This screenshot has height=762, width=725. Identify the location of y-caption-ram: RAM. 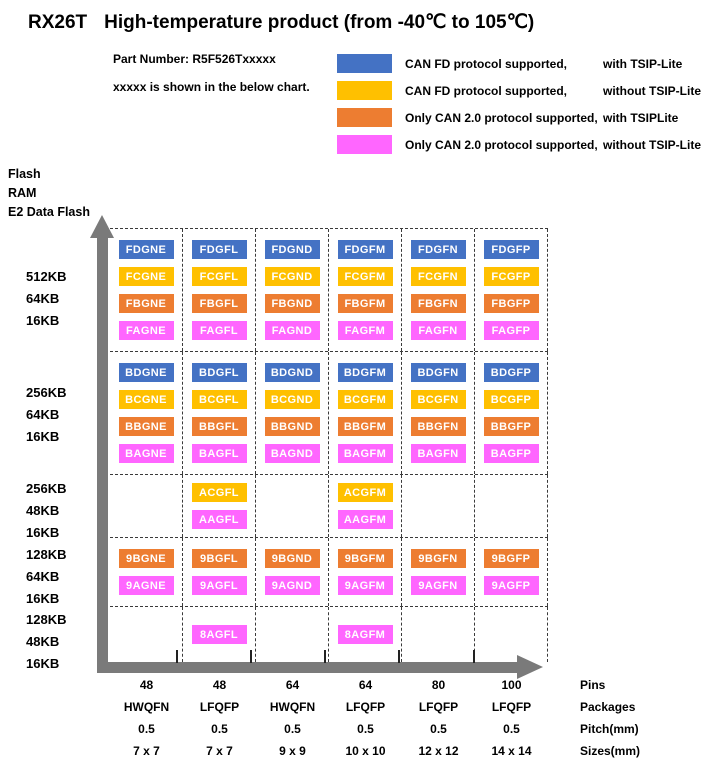
(22, 193).